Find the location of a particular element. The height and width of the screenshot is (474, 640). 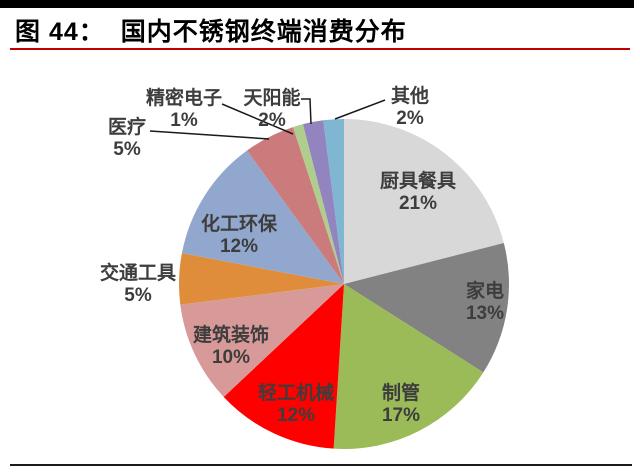

pie-label-kitchen-tableware: 厨具餐具 21% is located at coordinates (418, 193).